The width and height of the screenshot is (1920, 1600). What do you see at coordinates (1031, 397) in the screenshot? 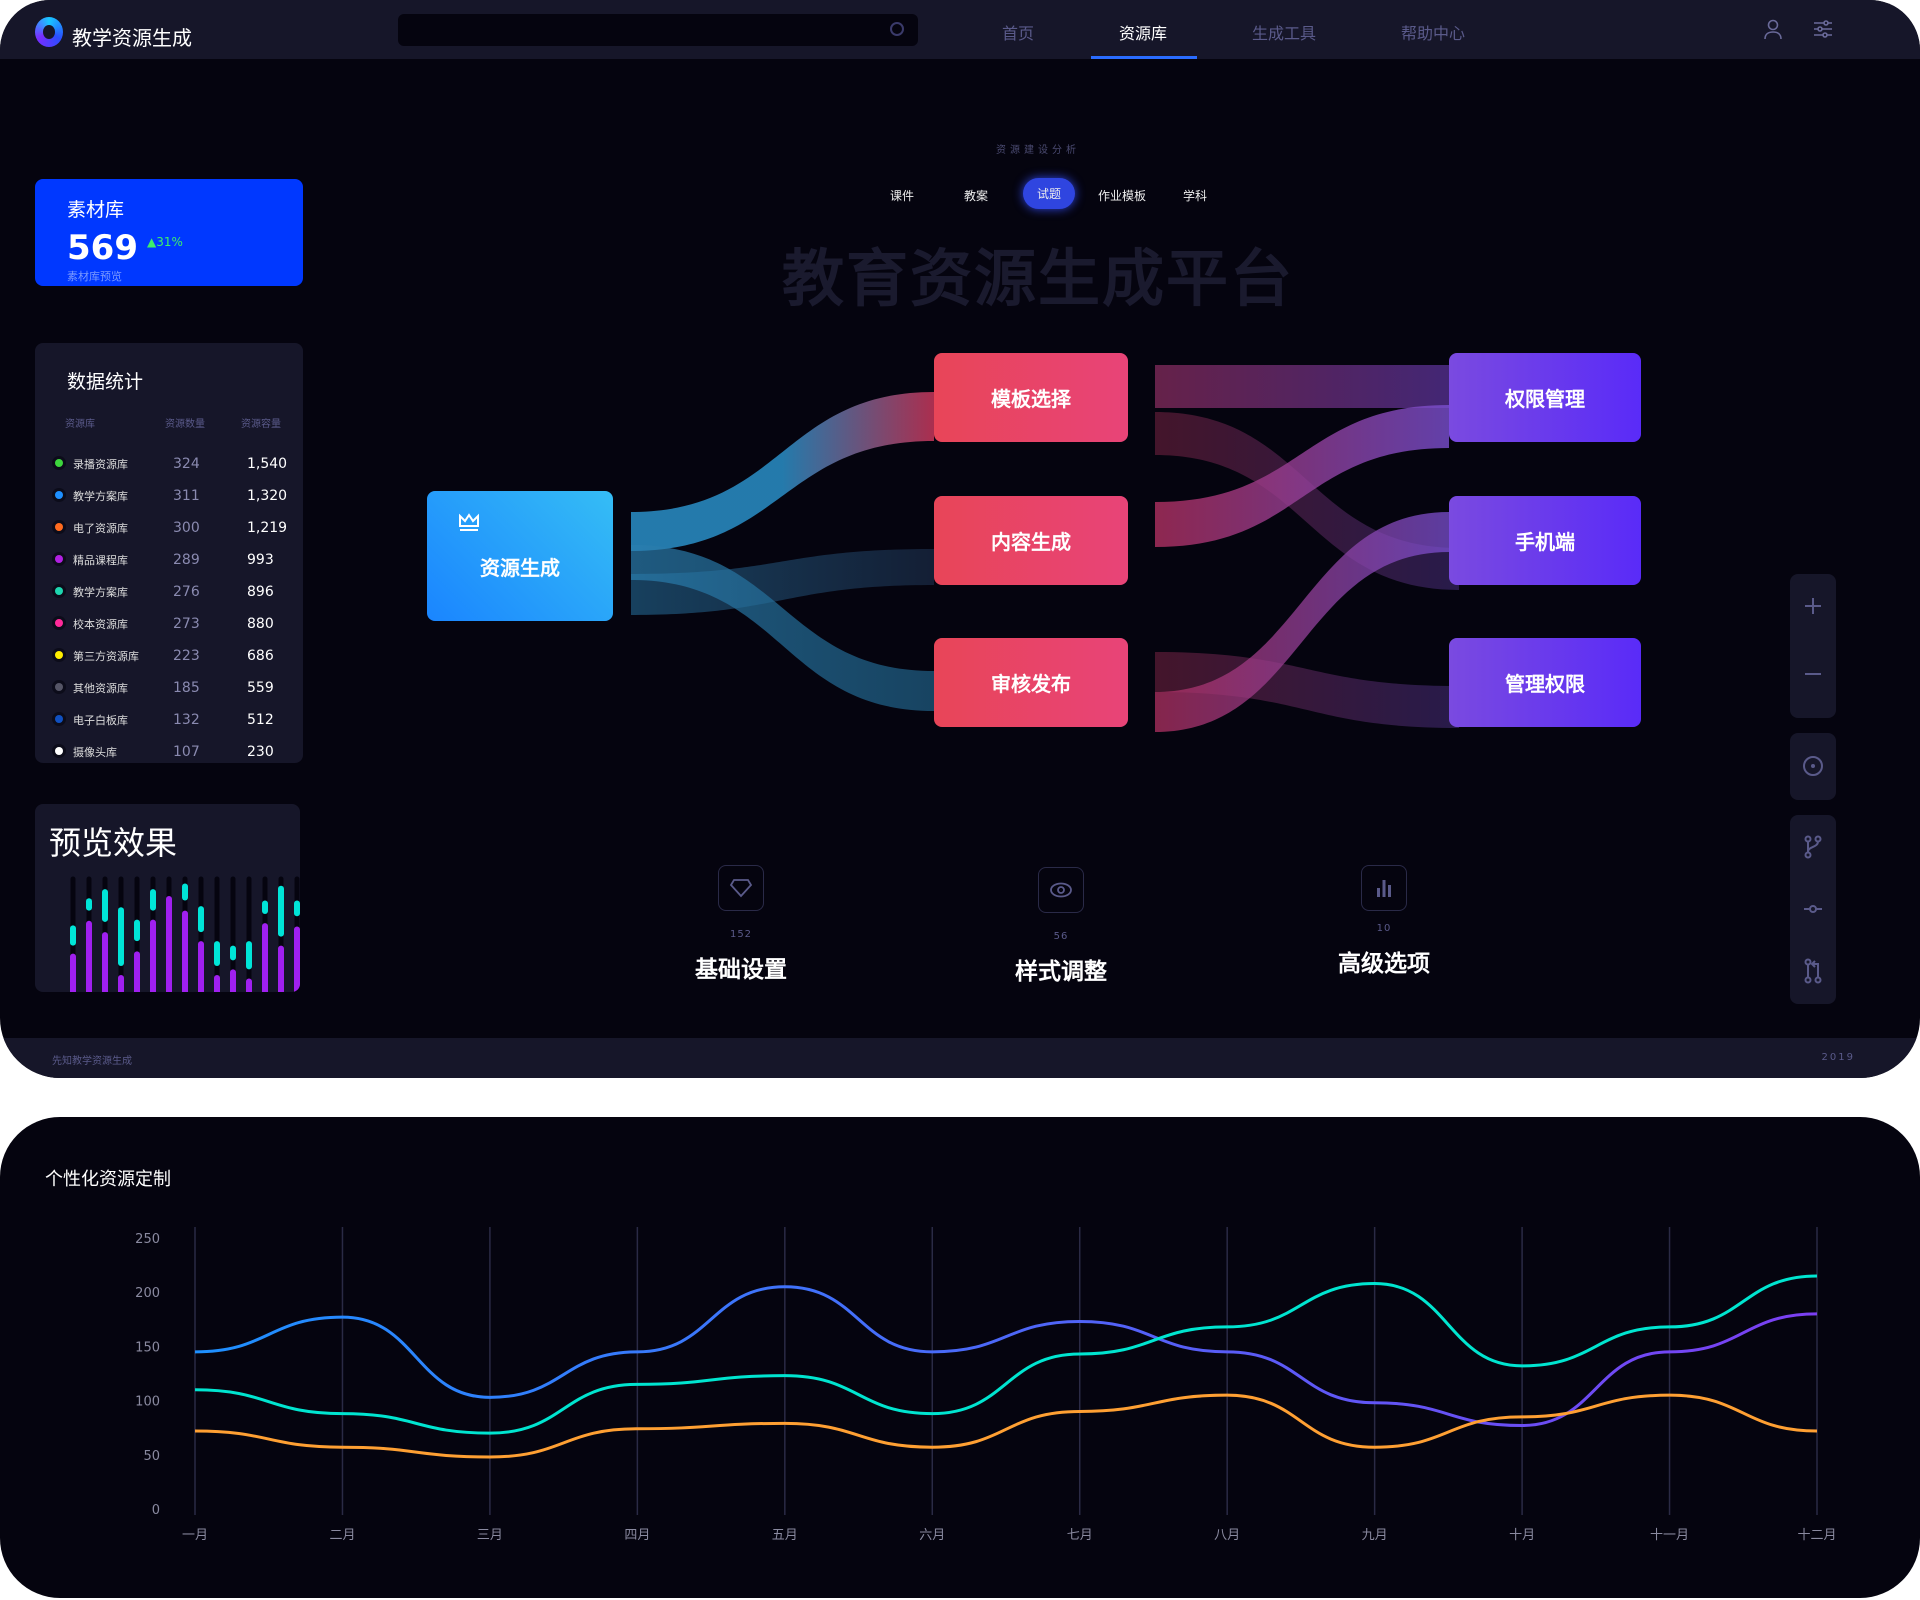
I see `node-template-select: 模板选择` at bounding box center [1031, 397].